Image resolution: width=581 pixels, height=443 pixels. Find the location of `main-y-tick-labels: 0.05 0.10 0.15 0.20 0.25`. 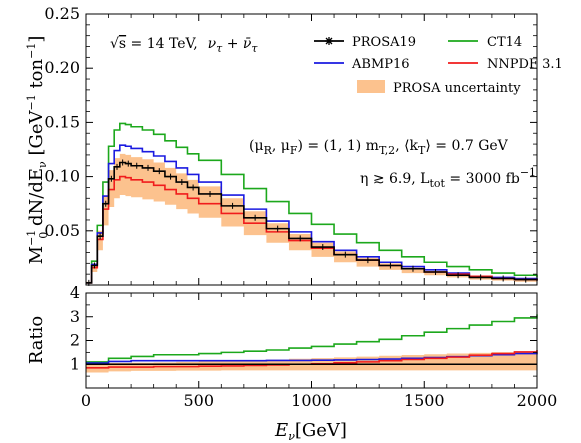

main-y-tick-labels: 0.05 0.10 0.15 0.20 0.25 is located at coordinates (62, 122).